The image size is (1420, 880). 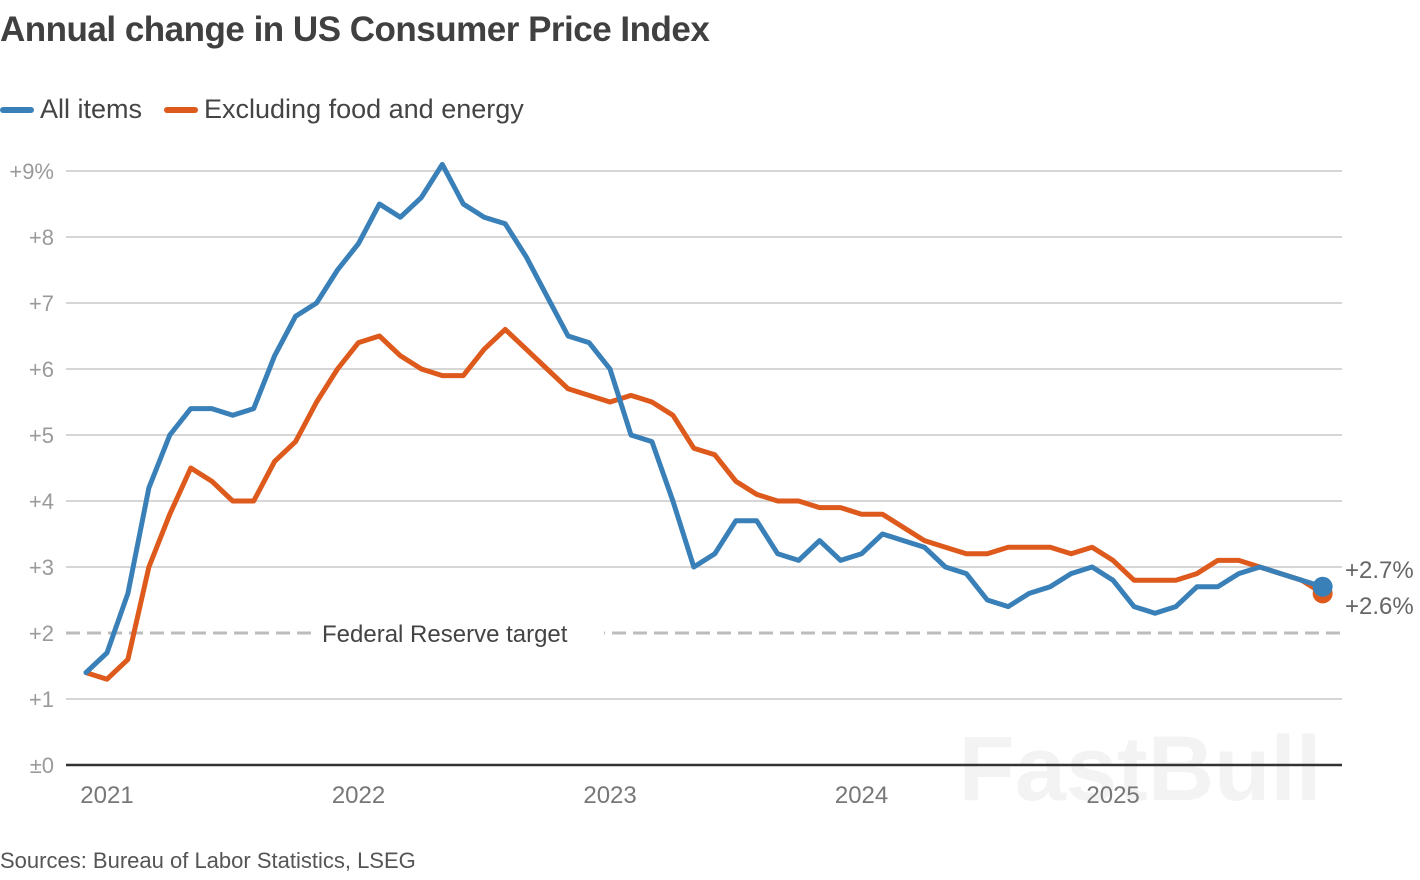 What do you see at coordinates (355, 29) in the screenshot?
I see `chart-title: Annual change in US Consumer Price Index` at bounding box center [355, 29].